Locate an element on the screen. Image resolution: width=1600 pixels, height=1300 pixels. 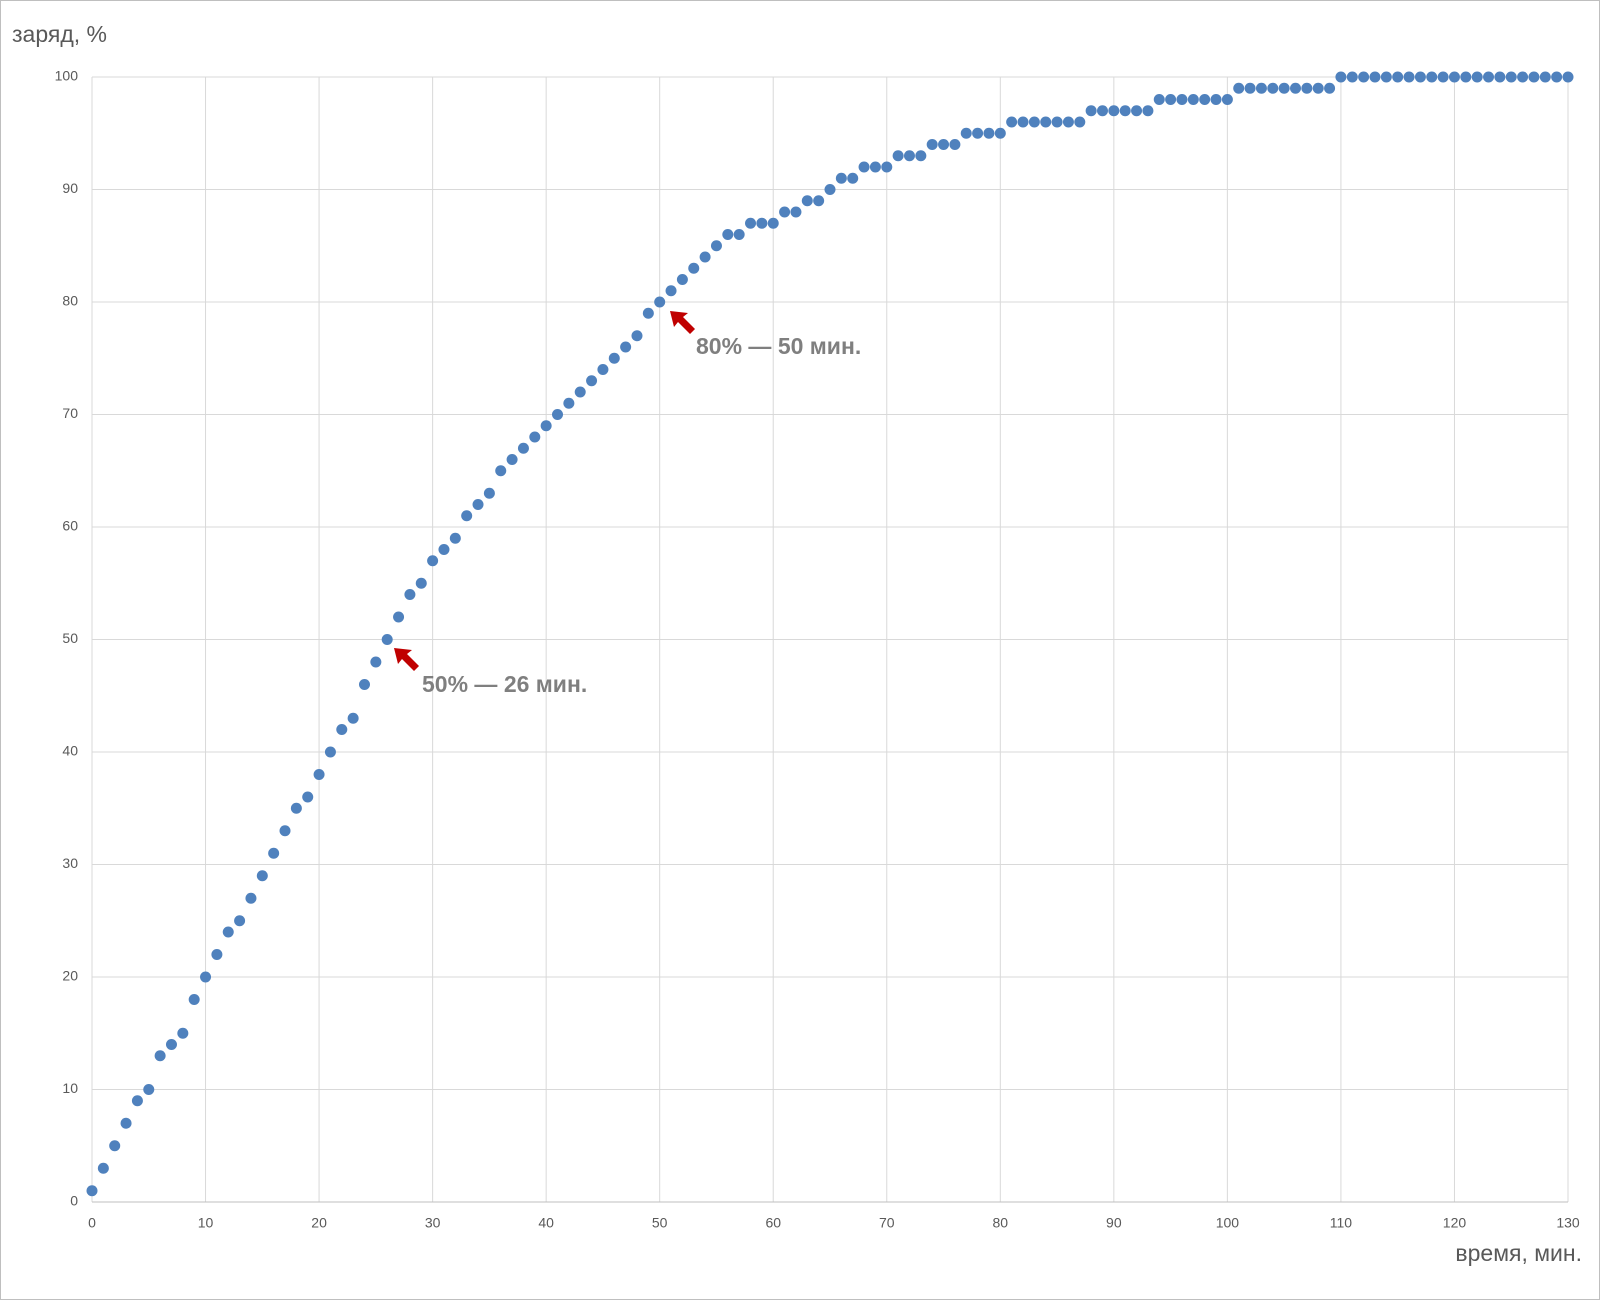
y-tick-label: 100 is located at coordinates (67, 76).